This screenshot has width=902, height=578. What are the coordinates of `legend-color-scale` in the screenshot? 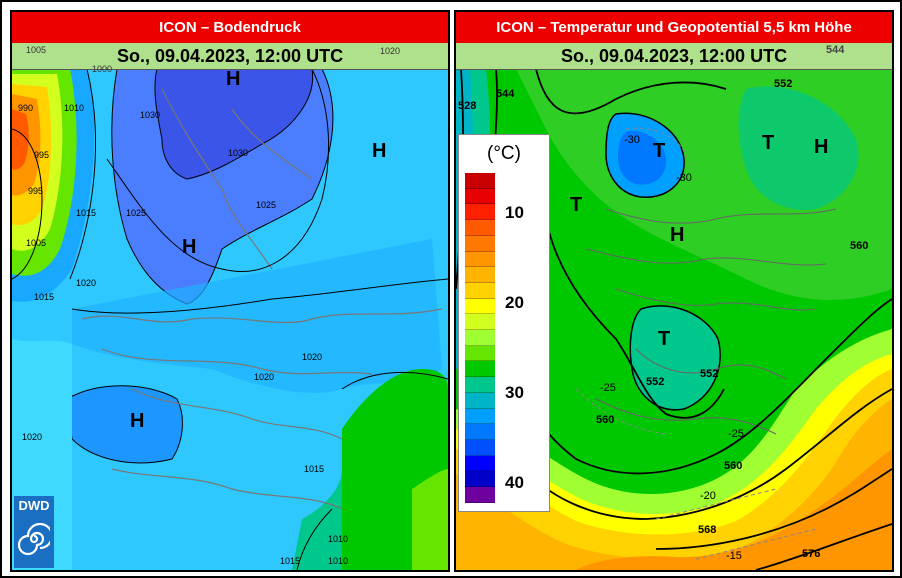 It's located at (480, 338).